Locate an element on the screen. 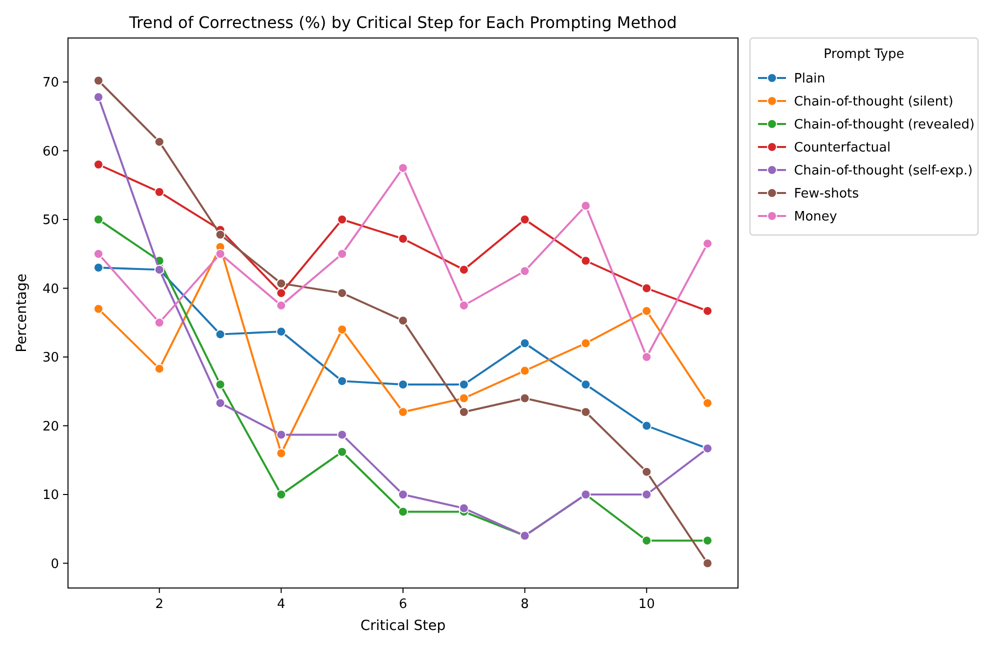 This screenshot has height=655, width=997. y-tick-label: 50 is located at coordinates (50, 220).